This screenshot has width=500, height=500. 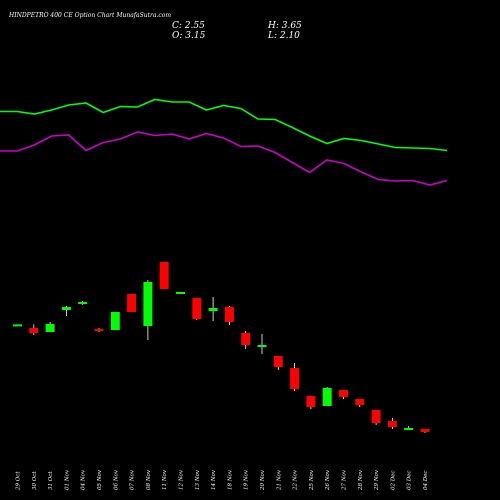 What do you see at coordinates (100, 479) in the screenshot?
I see `x-tick-label: 05 Nov` at bounding box center [100, 479].